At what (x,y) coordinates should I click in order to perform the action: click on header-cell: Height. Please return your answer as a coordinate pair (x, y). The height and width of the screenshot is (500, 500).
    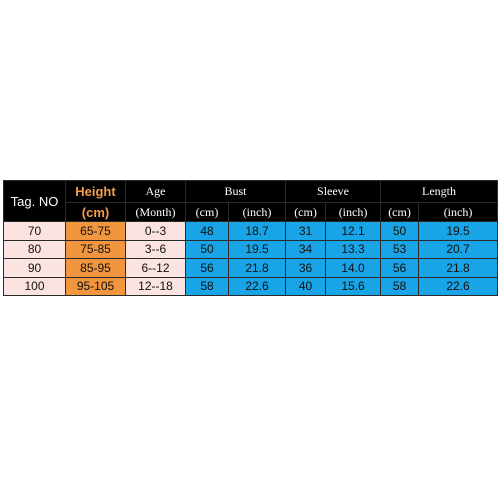
    Looking at the image, I should click on (95, 191).